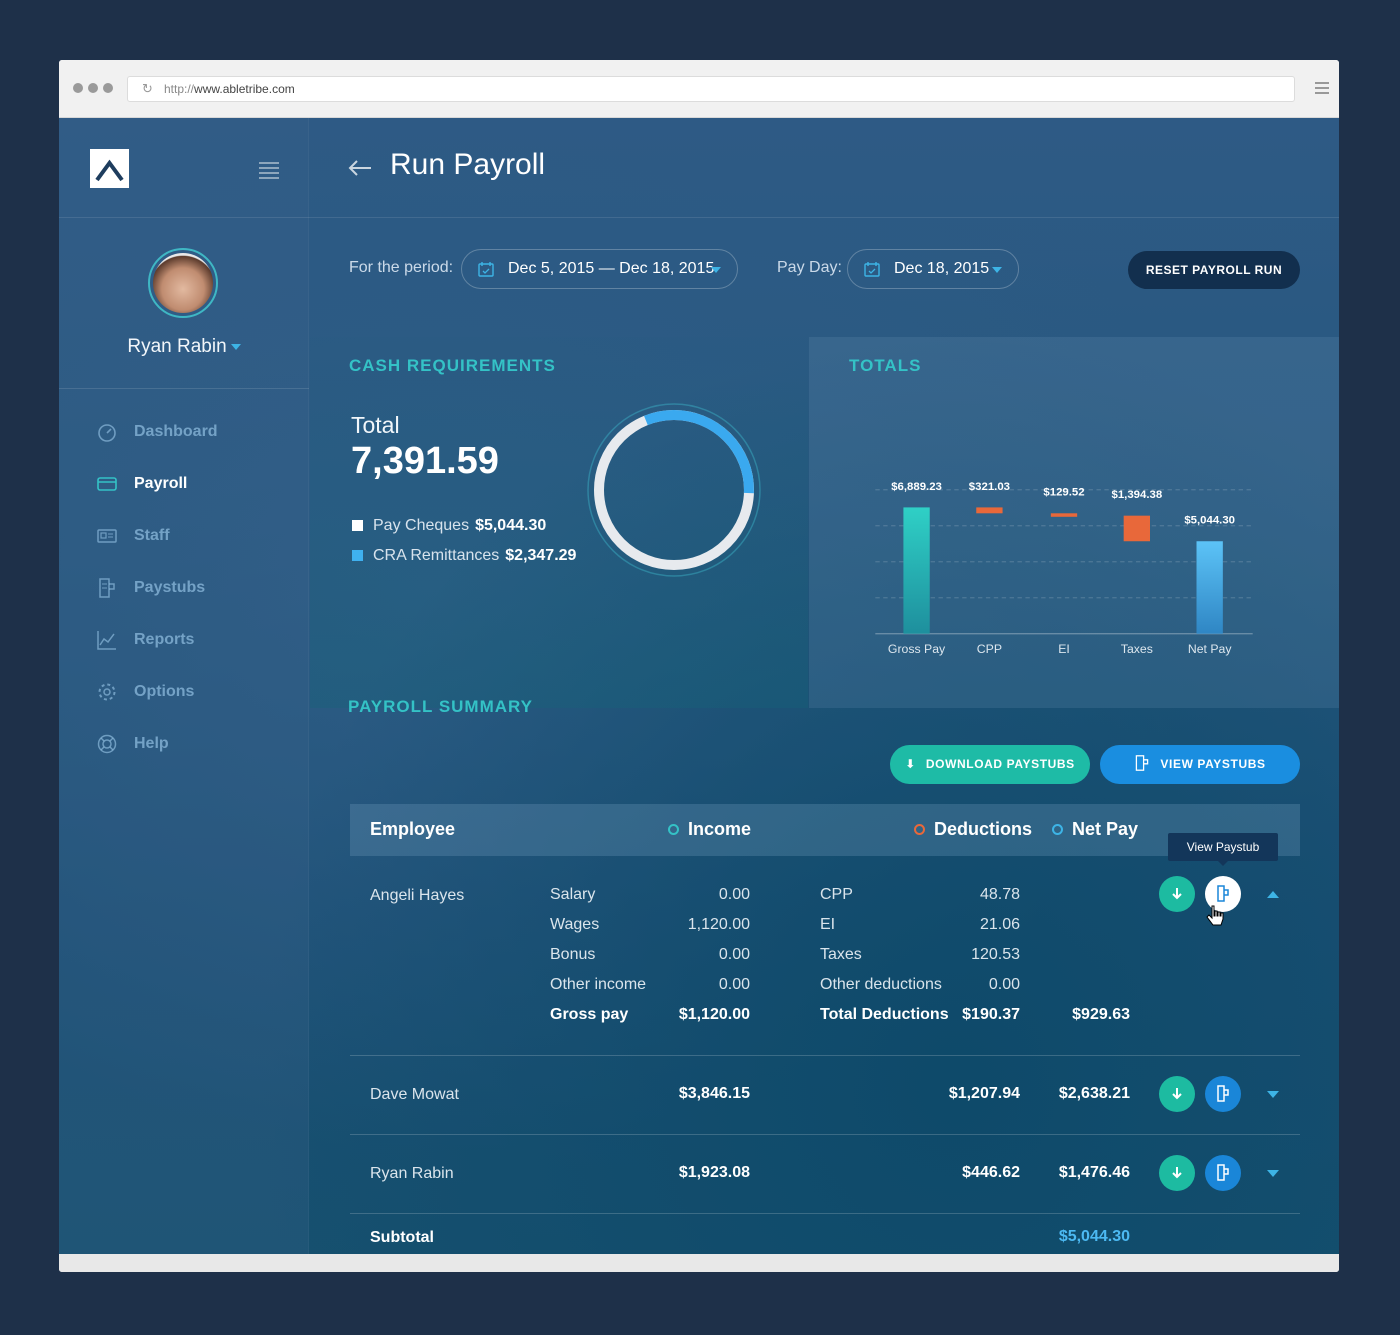 The image size is (1400, 1335). Describe the element at coordinates (184, 548) in the screenshot. I see `sidebar-item-staff: Staff` at that location.